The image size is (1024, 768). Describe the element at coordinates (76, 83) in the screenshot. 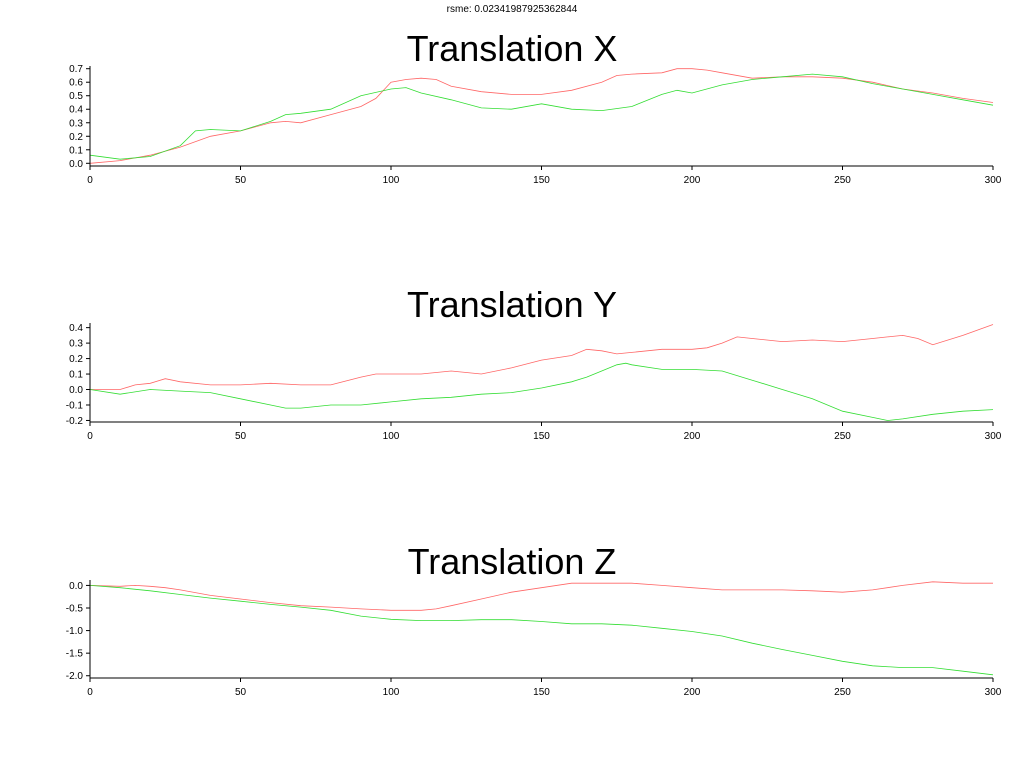

I see `y-tick-label: 0.6` at that location.